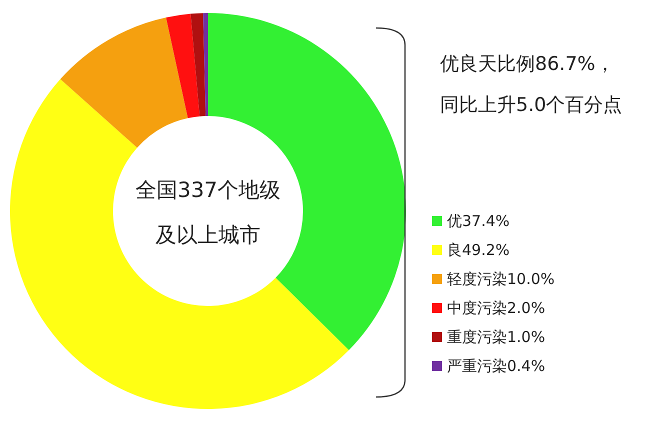 This screenshot has height=424, width=657. I want to click on annotation: 及以上城市, so click(208, 235).